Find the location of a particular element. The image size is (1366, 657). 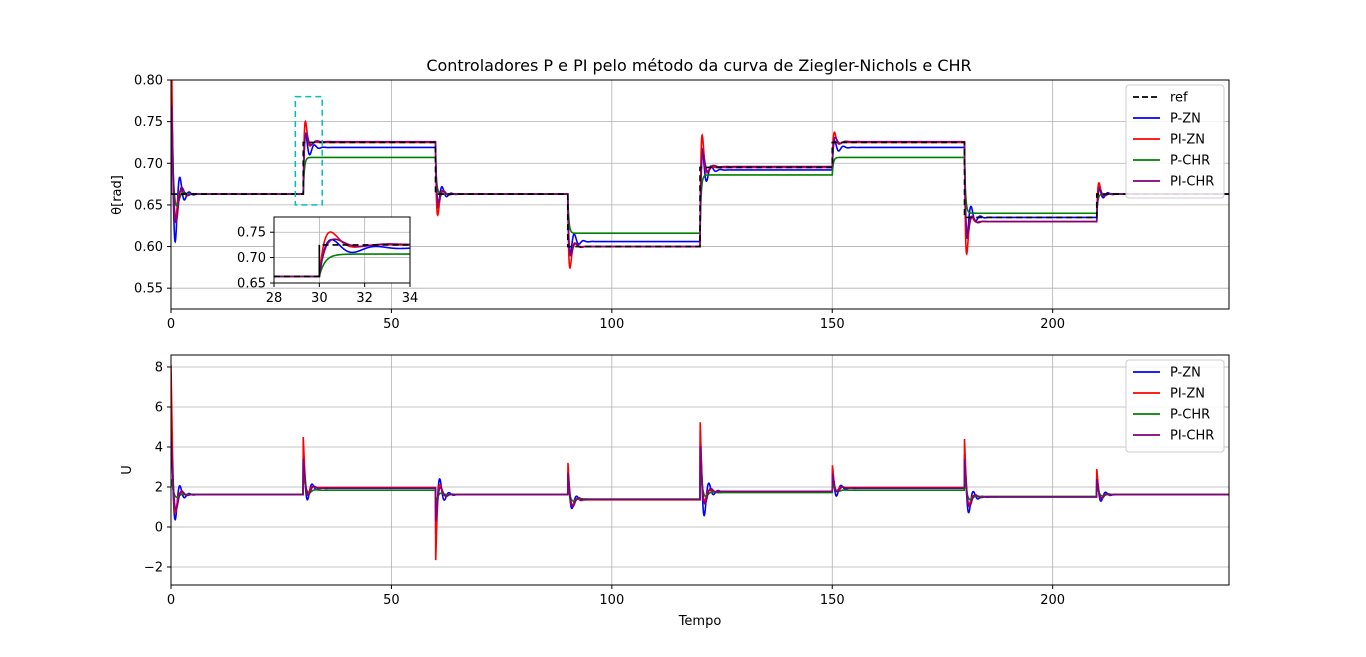

top-series-line-ref is located at coordinates (700, 194).